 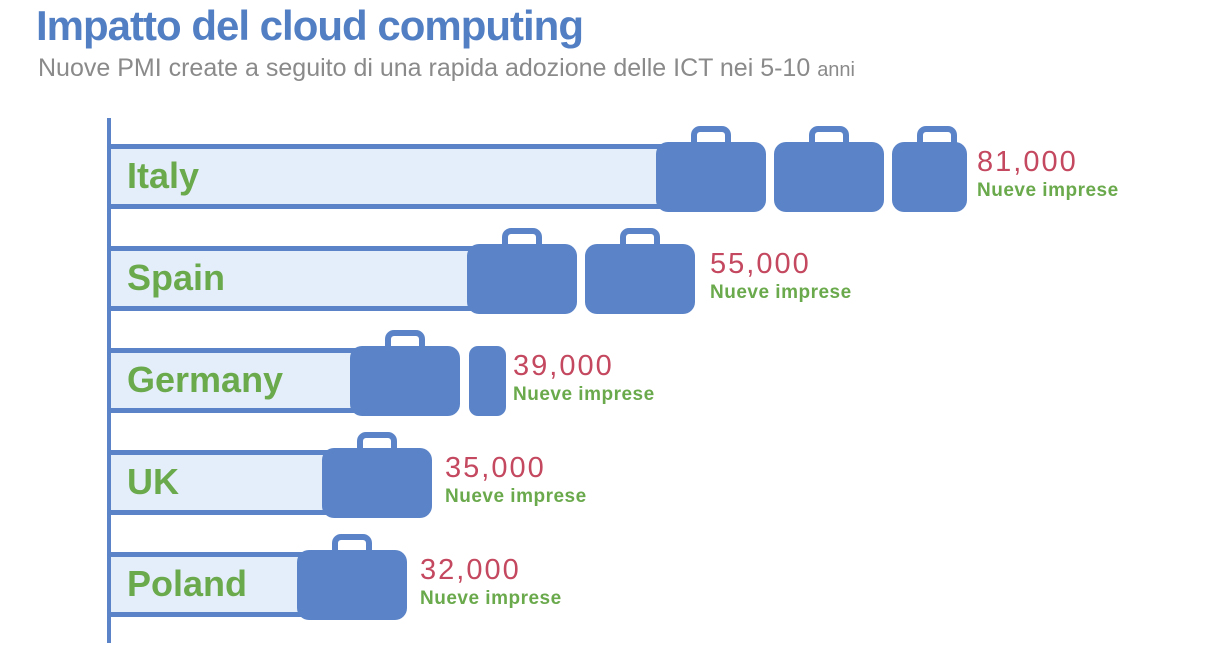 What do you see at coordinates (227, 482) in the screenshot?
I see `bar-uk: UK` at bounding box center [227, 482].